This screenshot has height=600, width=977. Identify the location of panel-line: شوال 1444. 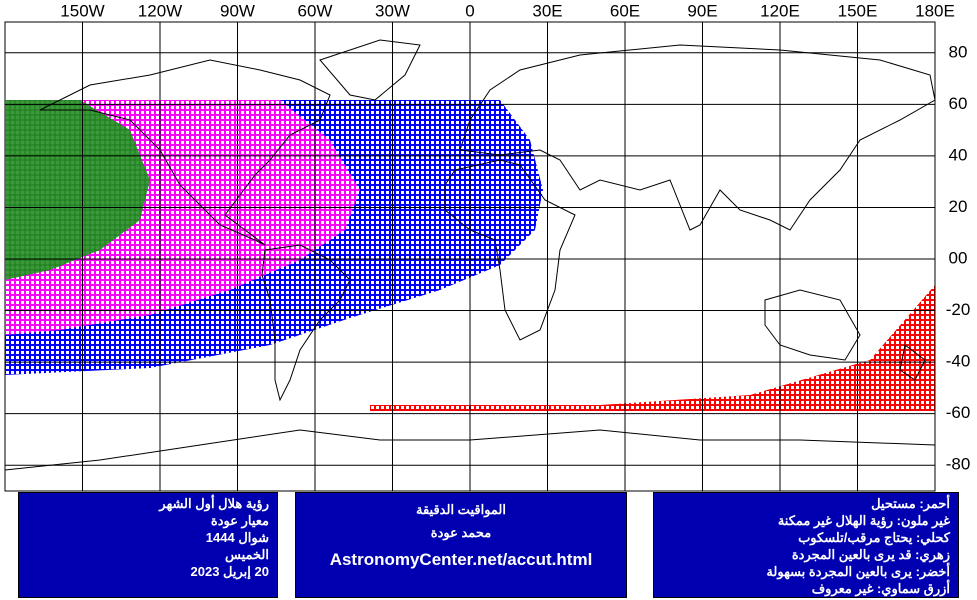
(237, 537).